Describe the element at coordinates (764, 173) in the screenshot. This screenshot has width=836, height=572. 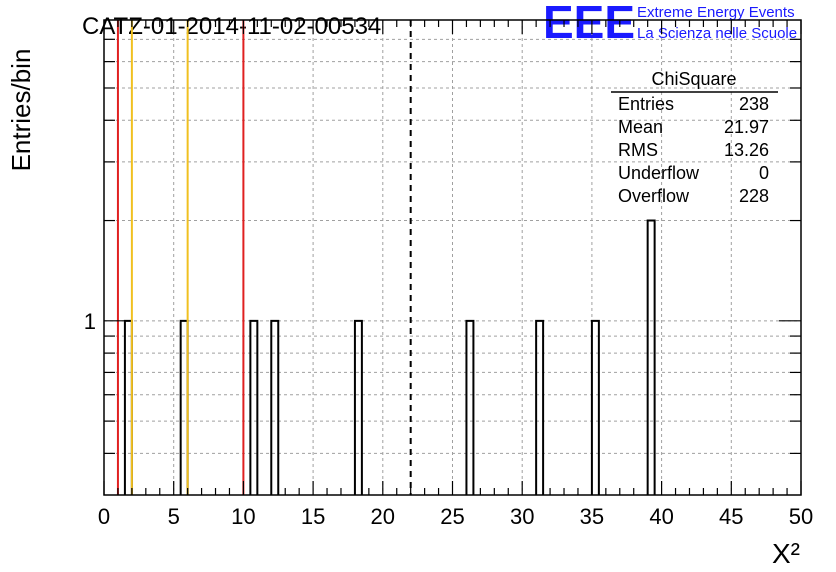
I see `stats-row-value: 0` at that location.